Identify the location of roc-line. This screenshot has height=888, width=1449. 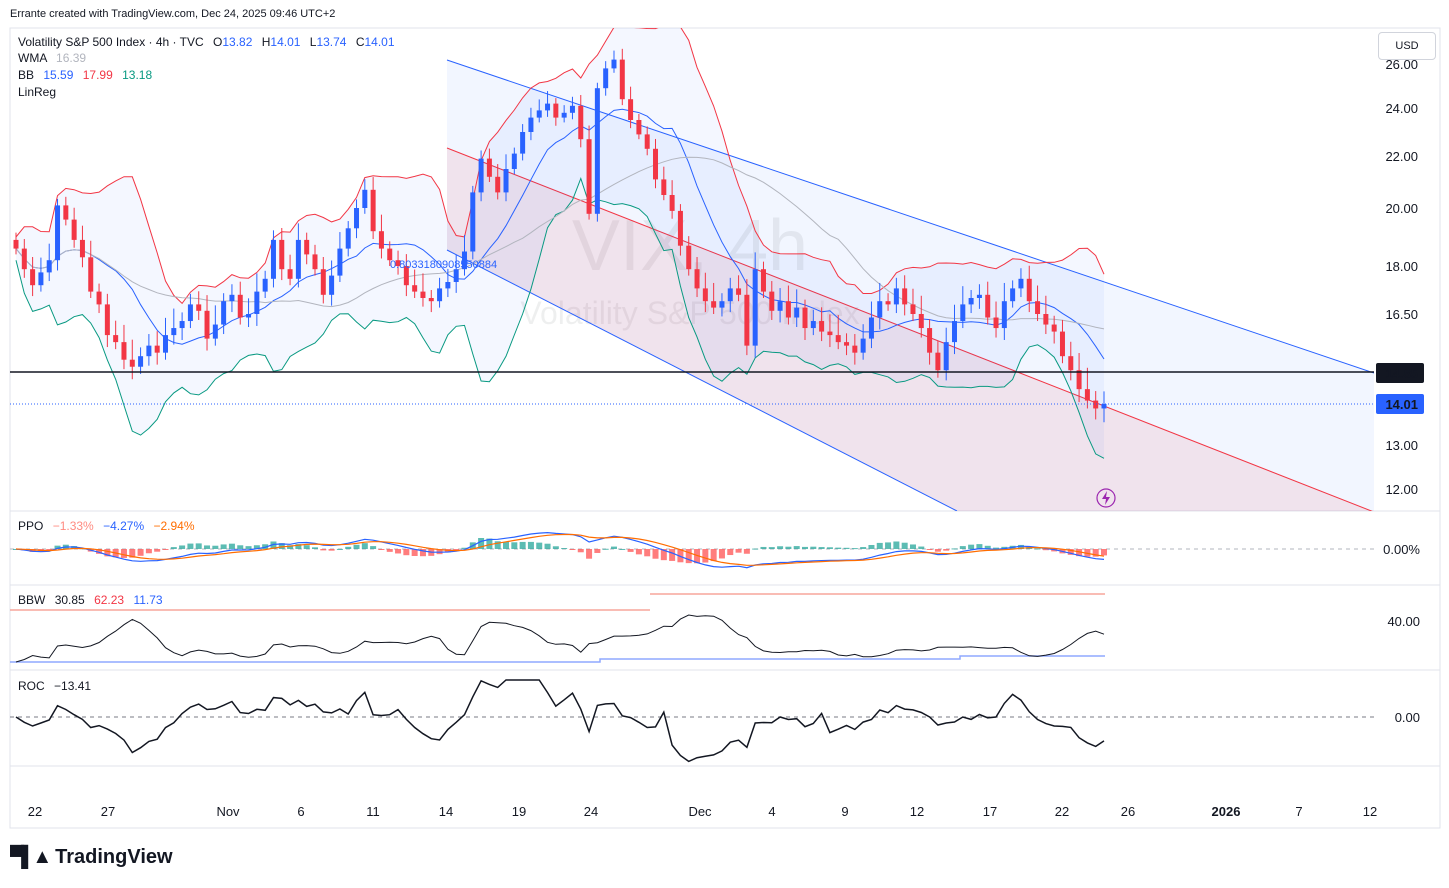
(560, 721).